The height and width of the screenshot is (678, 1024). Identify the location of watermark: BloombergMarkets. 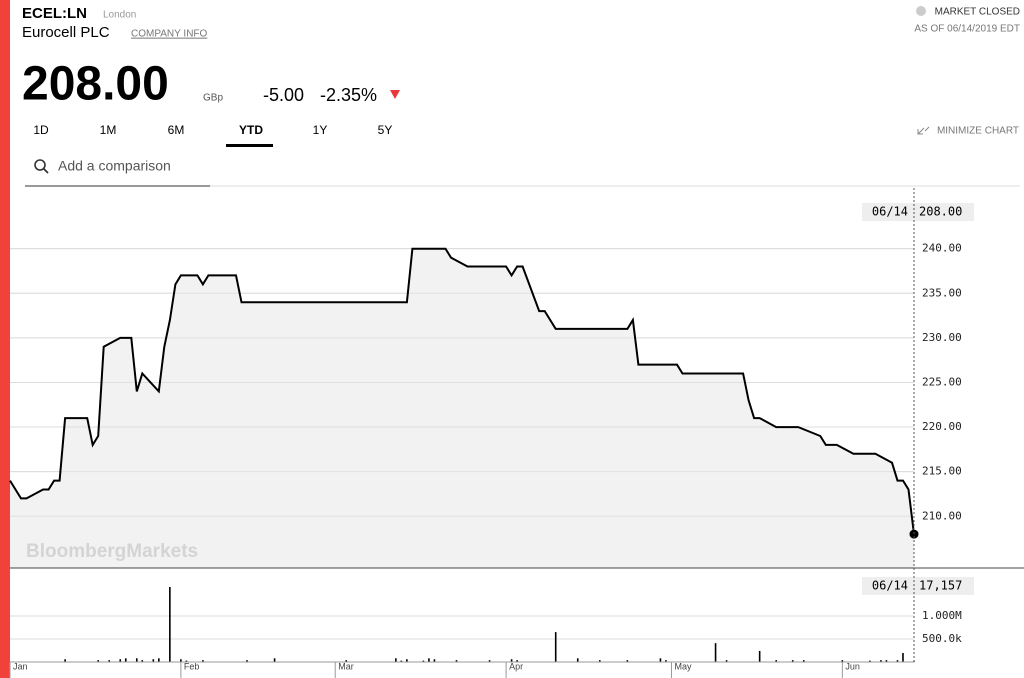
(112, 551).